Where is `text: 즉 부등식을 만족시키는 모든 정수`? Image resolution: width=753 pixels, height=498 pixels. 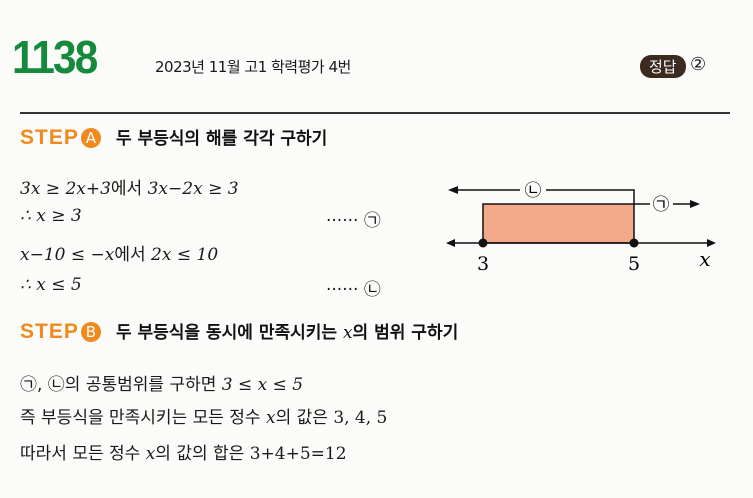 text: 즉 부등식을 만족시키는 모든 정수 is located at coordinates (143, 418).